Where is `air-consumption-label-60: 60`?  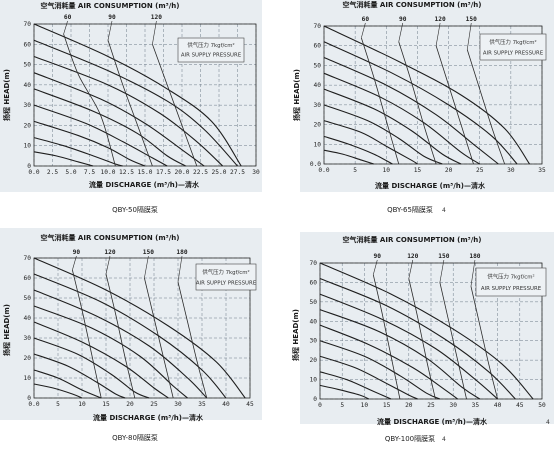 air-consumption-label-60: 60 is located at coordinates (366, 19).